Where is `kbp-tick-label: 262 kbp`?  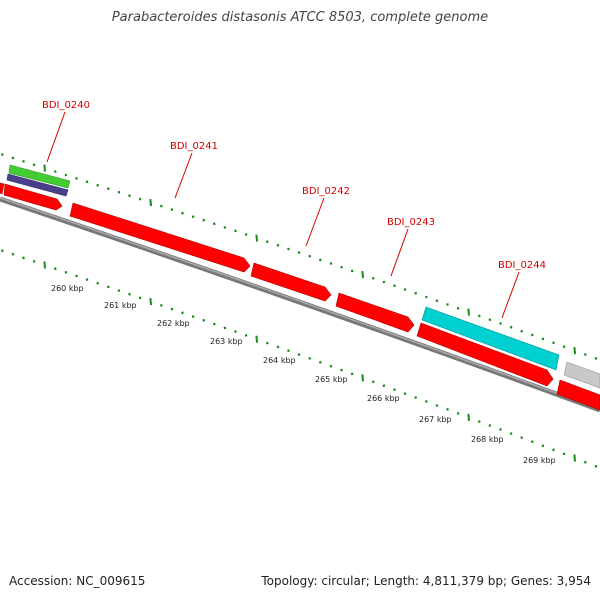
kbp-tick-label: 262 kbp is located at coordinates (173, 323).